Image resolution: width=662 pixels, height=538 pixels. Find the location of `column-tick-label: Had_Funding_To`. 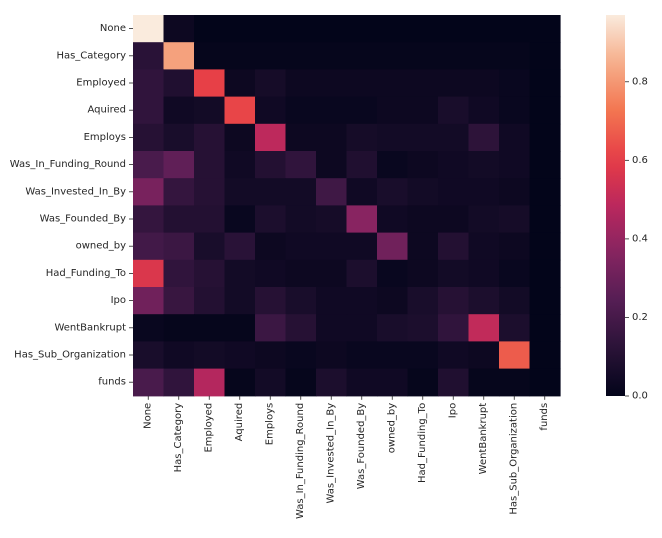

column-tick-label: Had_Funding_To is located at coordinates (422, 443).